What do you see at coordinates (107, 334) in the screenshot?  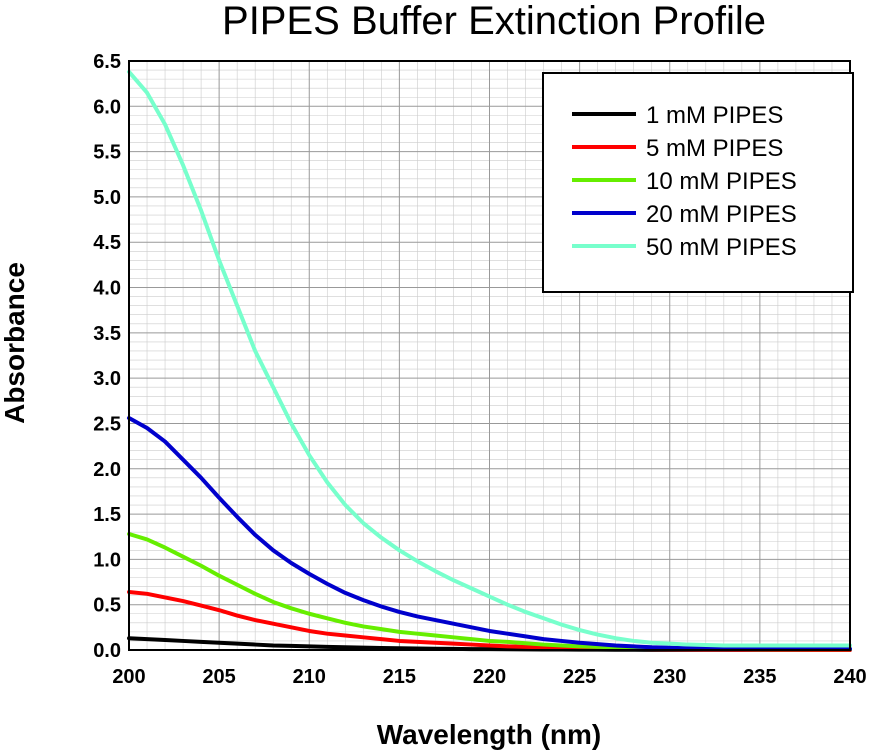 I see `y-tick-label: 3.5` at bounding box center [107, 334].